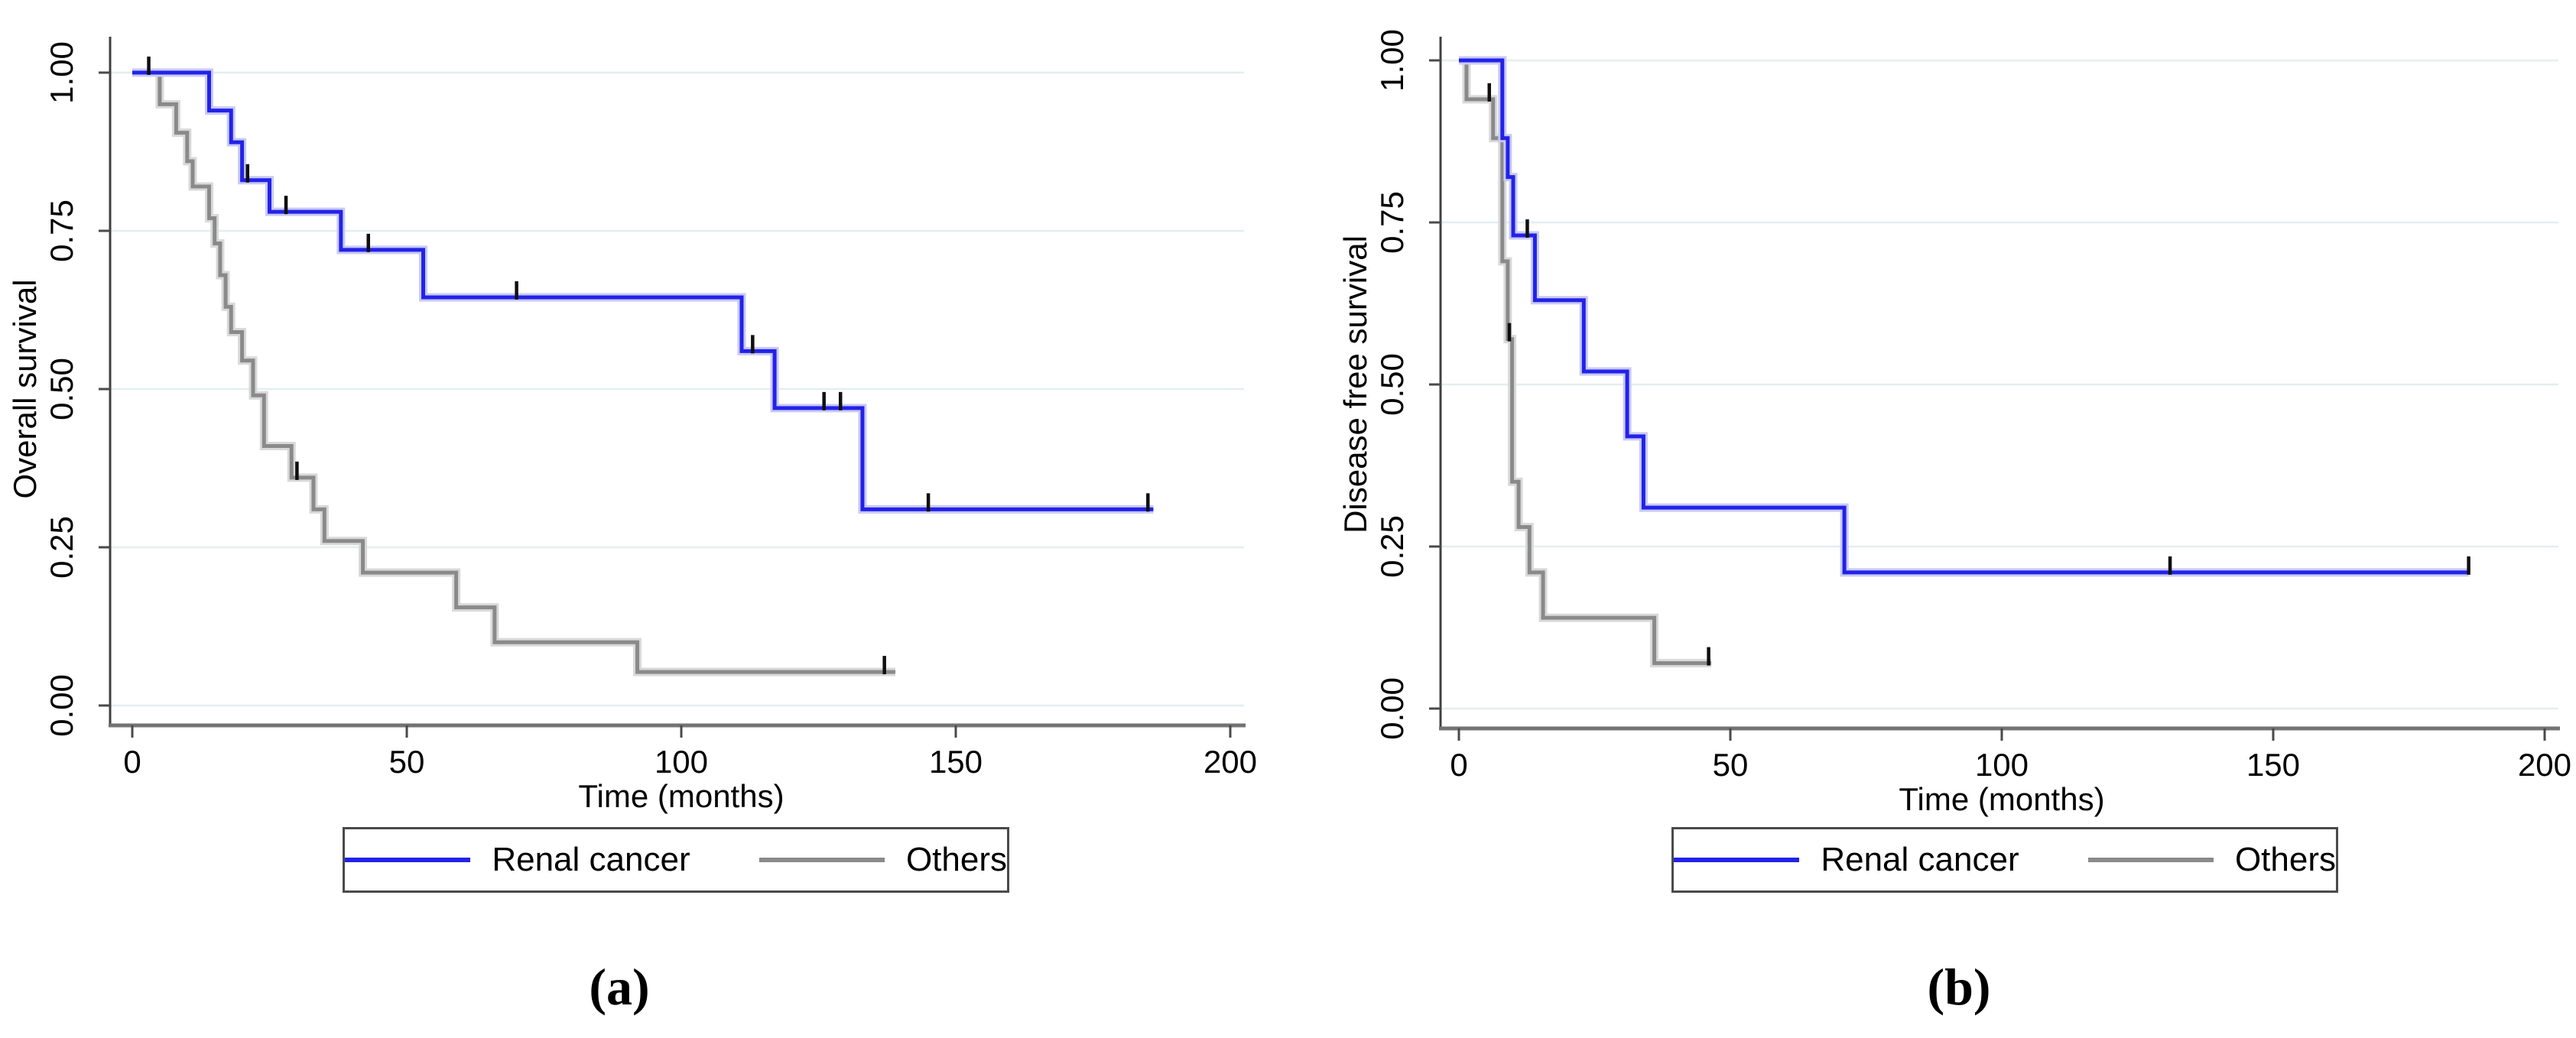 The height and width of the screenshot is (1038, 2576). Describe the element at coordinates (1959, 987) in the screenshot. I see `caption-panel-b: (b)` at that location.